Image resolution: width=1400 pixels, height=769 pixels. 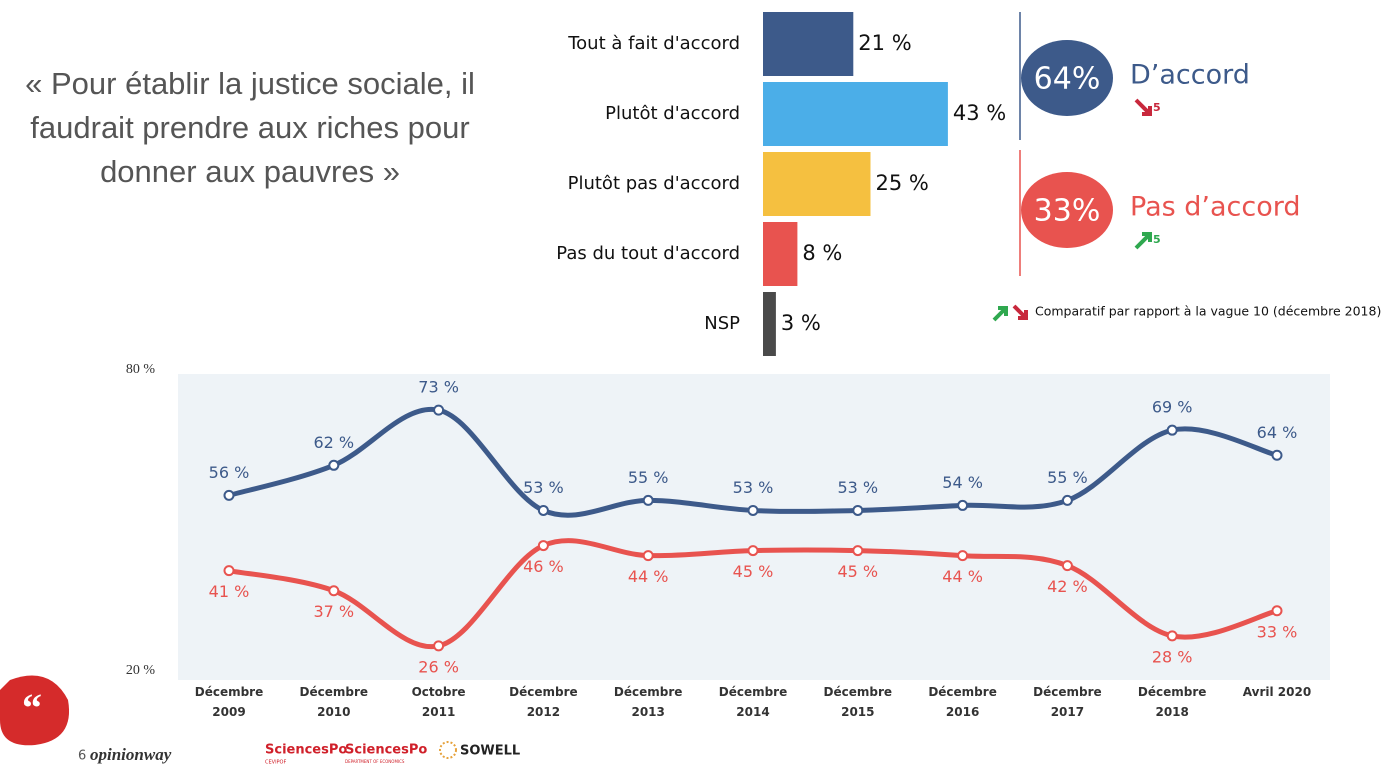 I want to click on value-label: 21 %, so click(x=884, y=43).